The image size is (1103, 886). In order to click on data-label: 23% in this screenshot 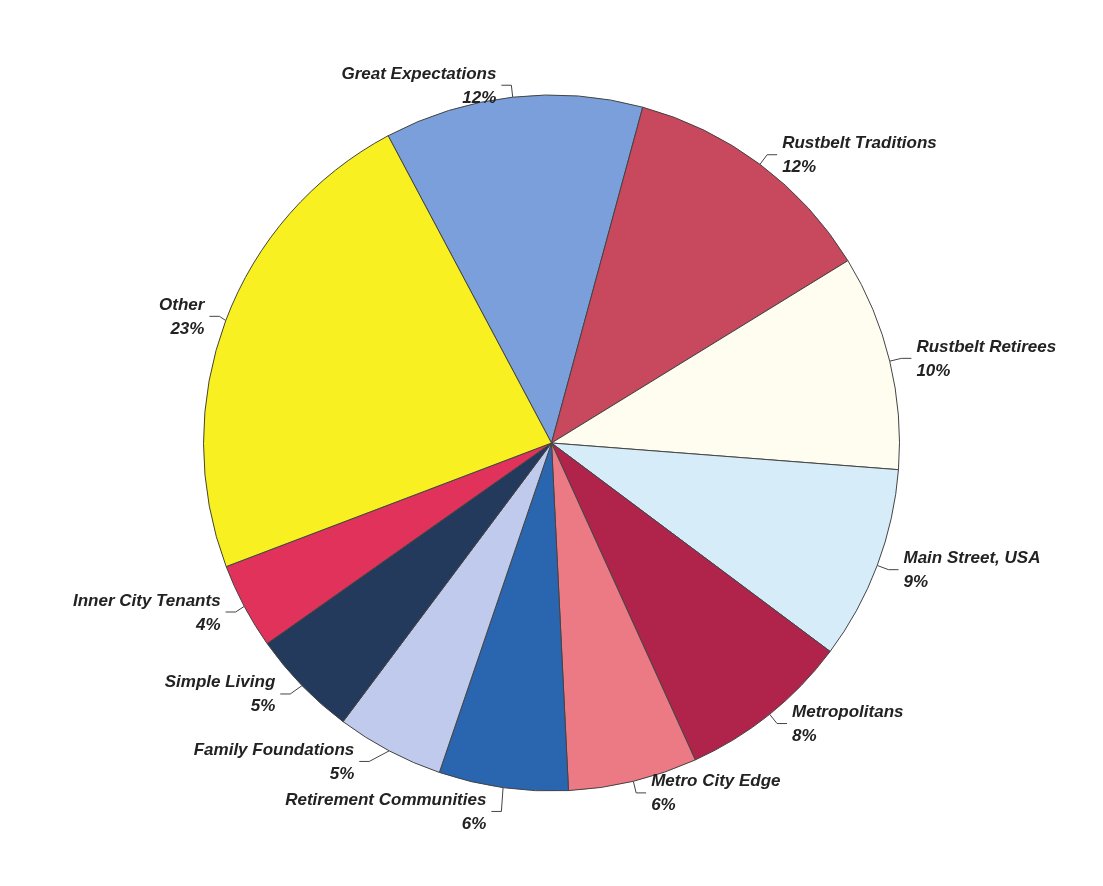, I will do `click(187, 328)`.